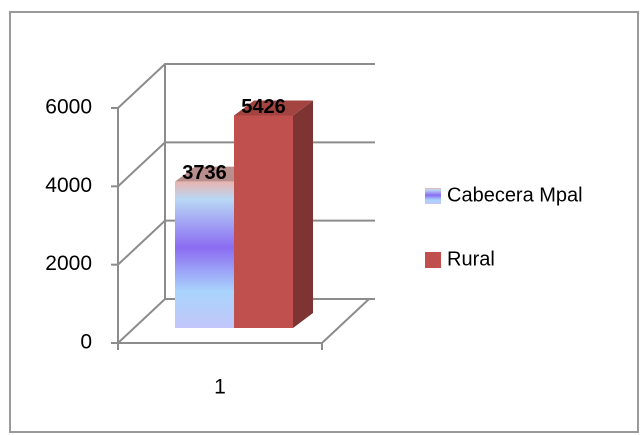 The width and height of the screenshot is (641, 435). Describe the element at coordinates (303, 214) in the screenshot. I see `bar-side` at that location.